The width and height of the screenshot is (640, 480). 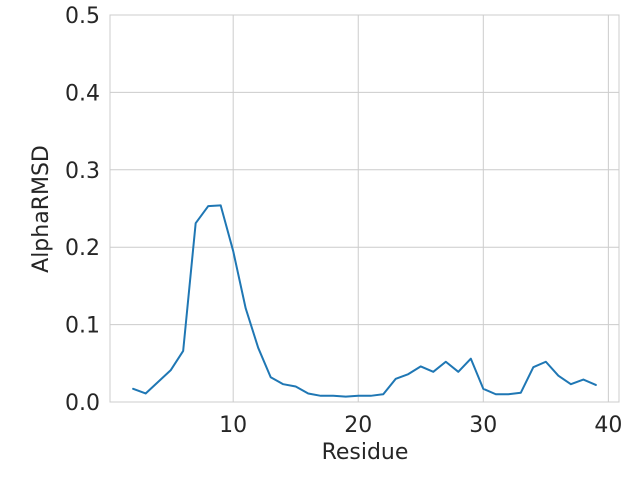 I want to click on y-tick-label: 0.1, so click(x=82, y=326).